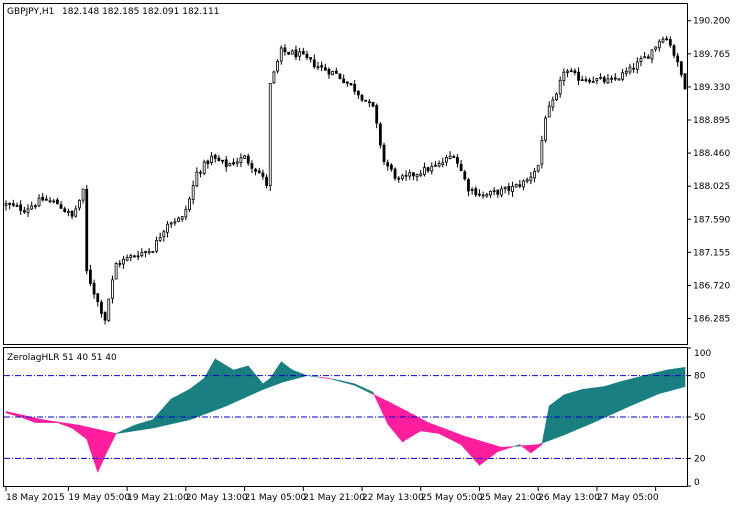  What do you see at coordinates (393, 498) in the screenshot?
I see `time-tick-label: 22 May 13:00` at bounding box center [393, 498].